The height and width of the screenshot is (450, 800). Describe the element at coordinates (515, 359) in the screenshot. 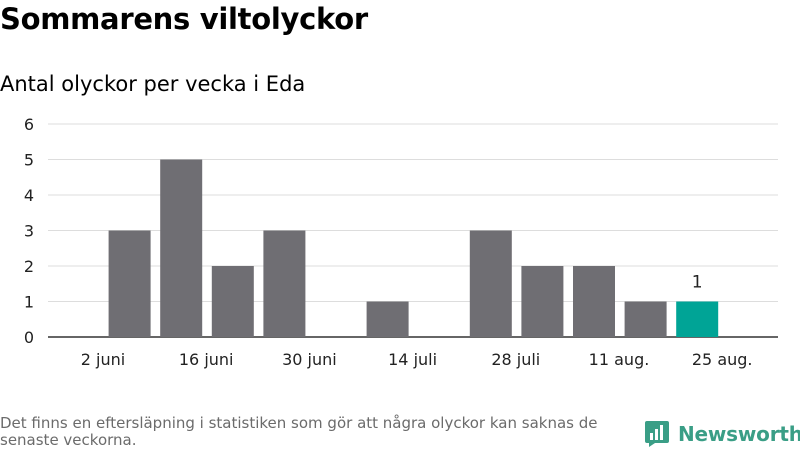

I see `x-tick-label: 28 juli` at that location.